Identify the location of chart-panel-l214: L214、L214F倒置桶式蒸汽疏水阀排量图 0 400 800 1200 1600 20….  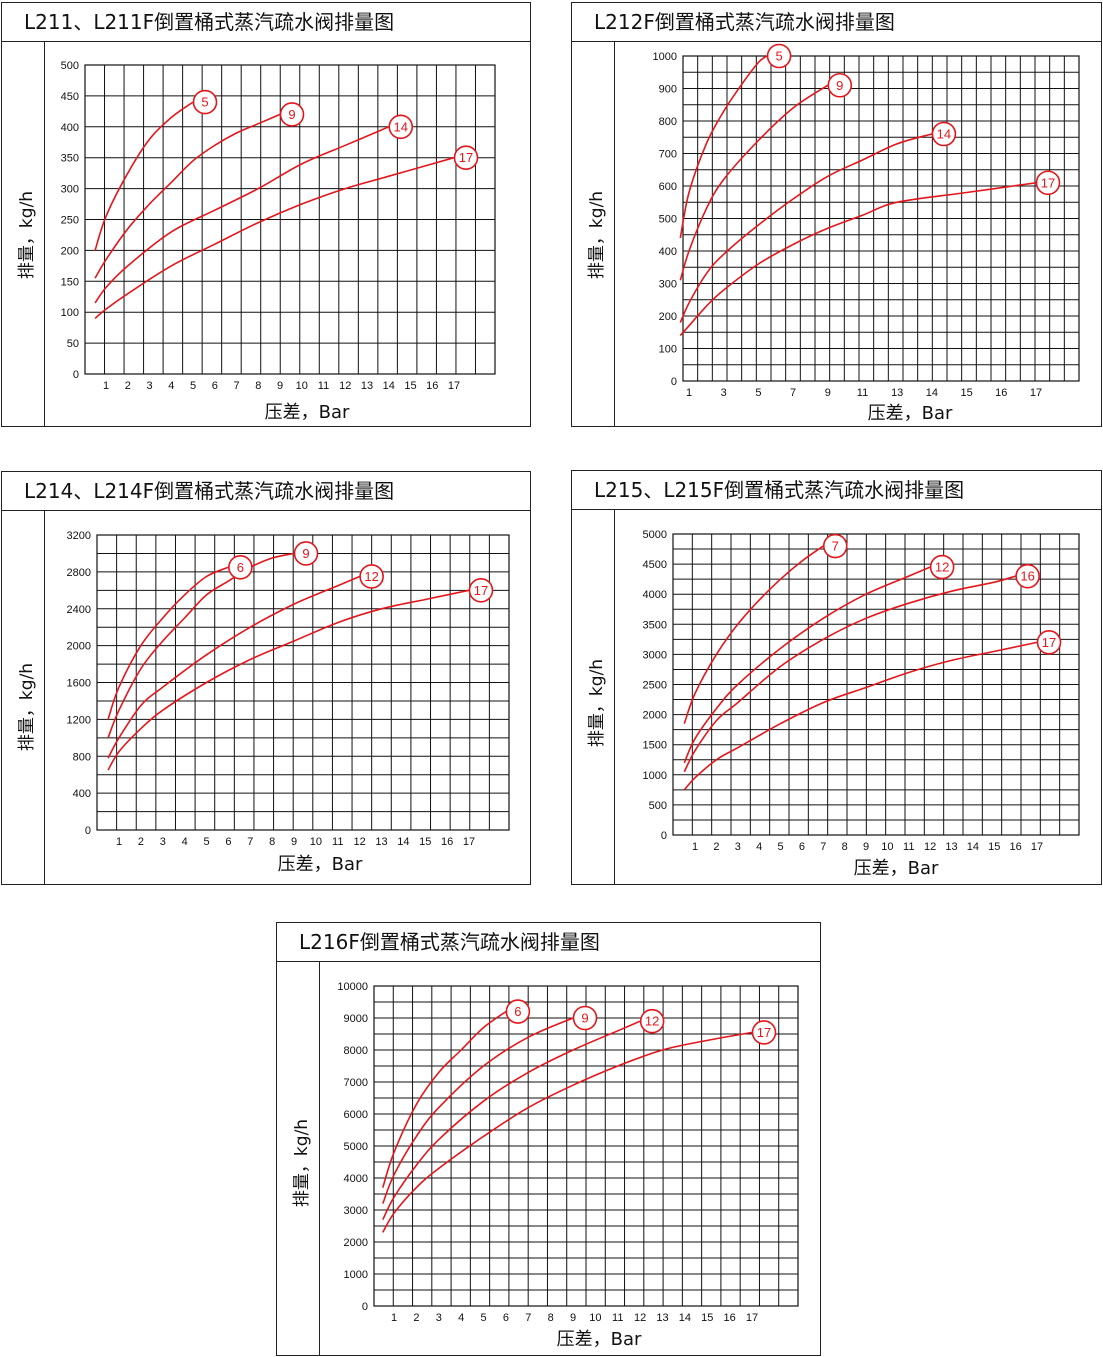
(266, 678).